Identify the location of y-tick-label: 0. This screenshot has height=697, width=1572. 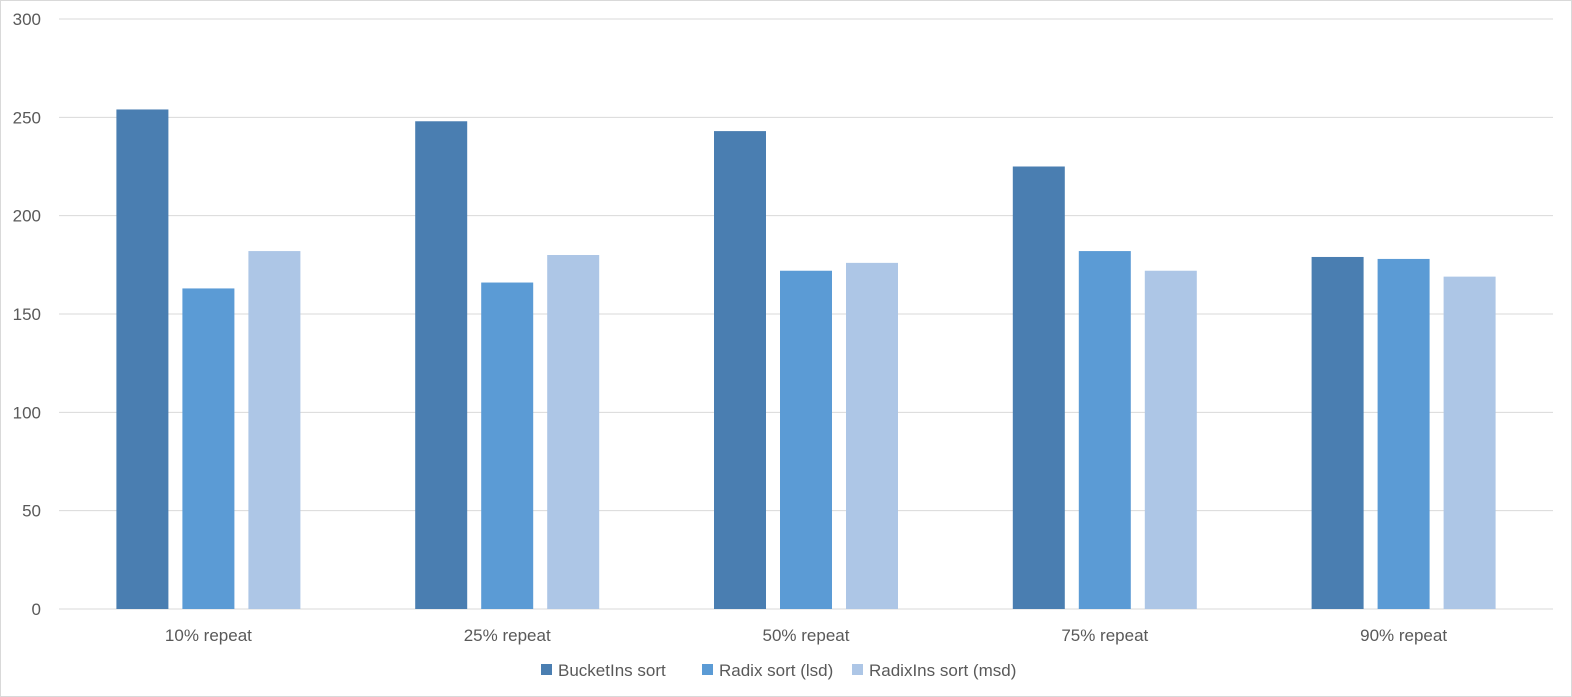
(36, 609).